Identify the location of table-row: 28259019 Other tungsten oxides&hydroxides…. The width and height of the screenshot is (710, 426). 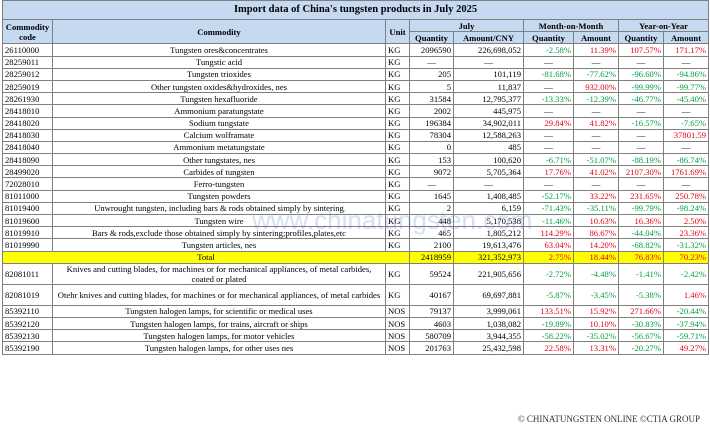
(356, 86).